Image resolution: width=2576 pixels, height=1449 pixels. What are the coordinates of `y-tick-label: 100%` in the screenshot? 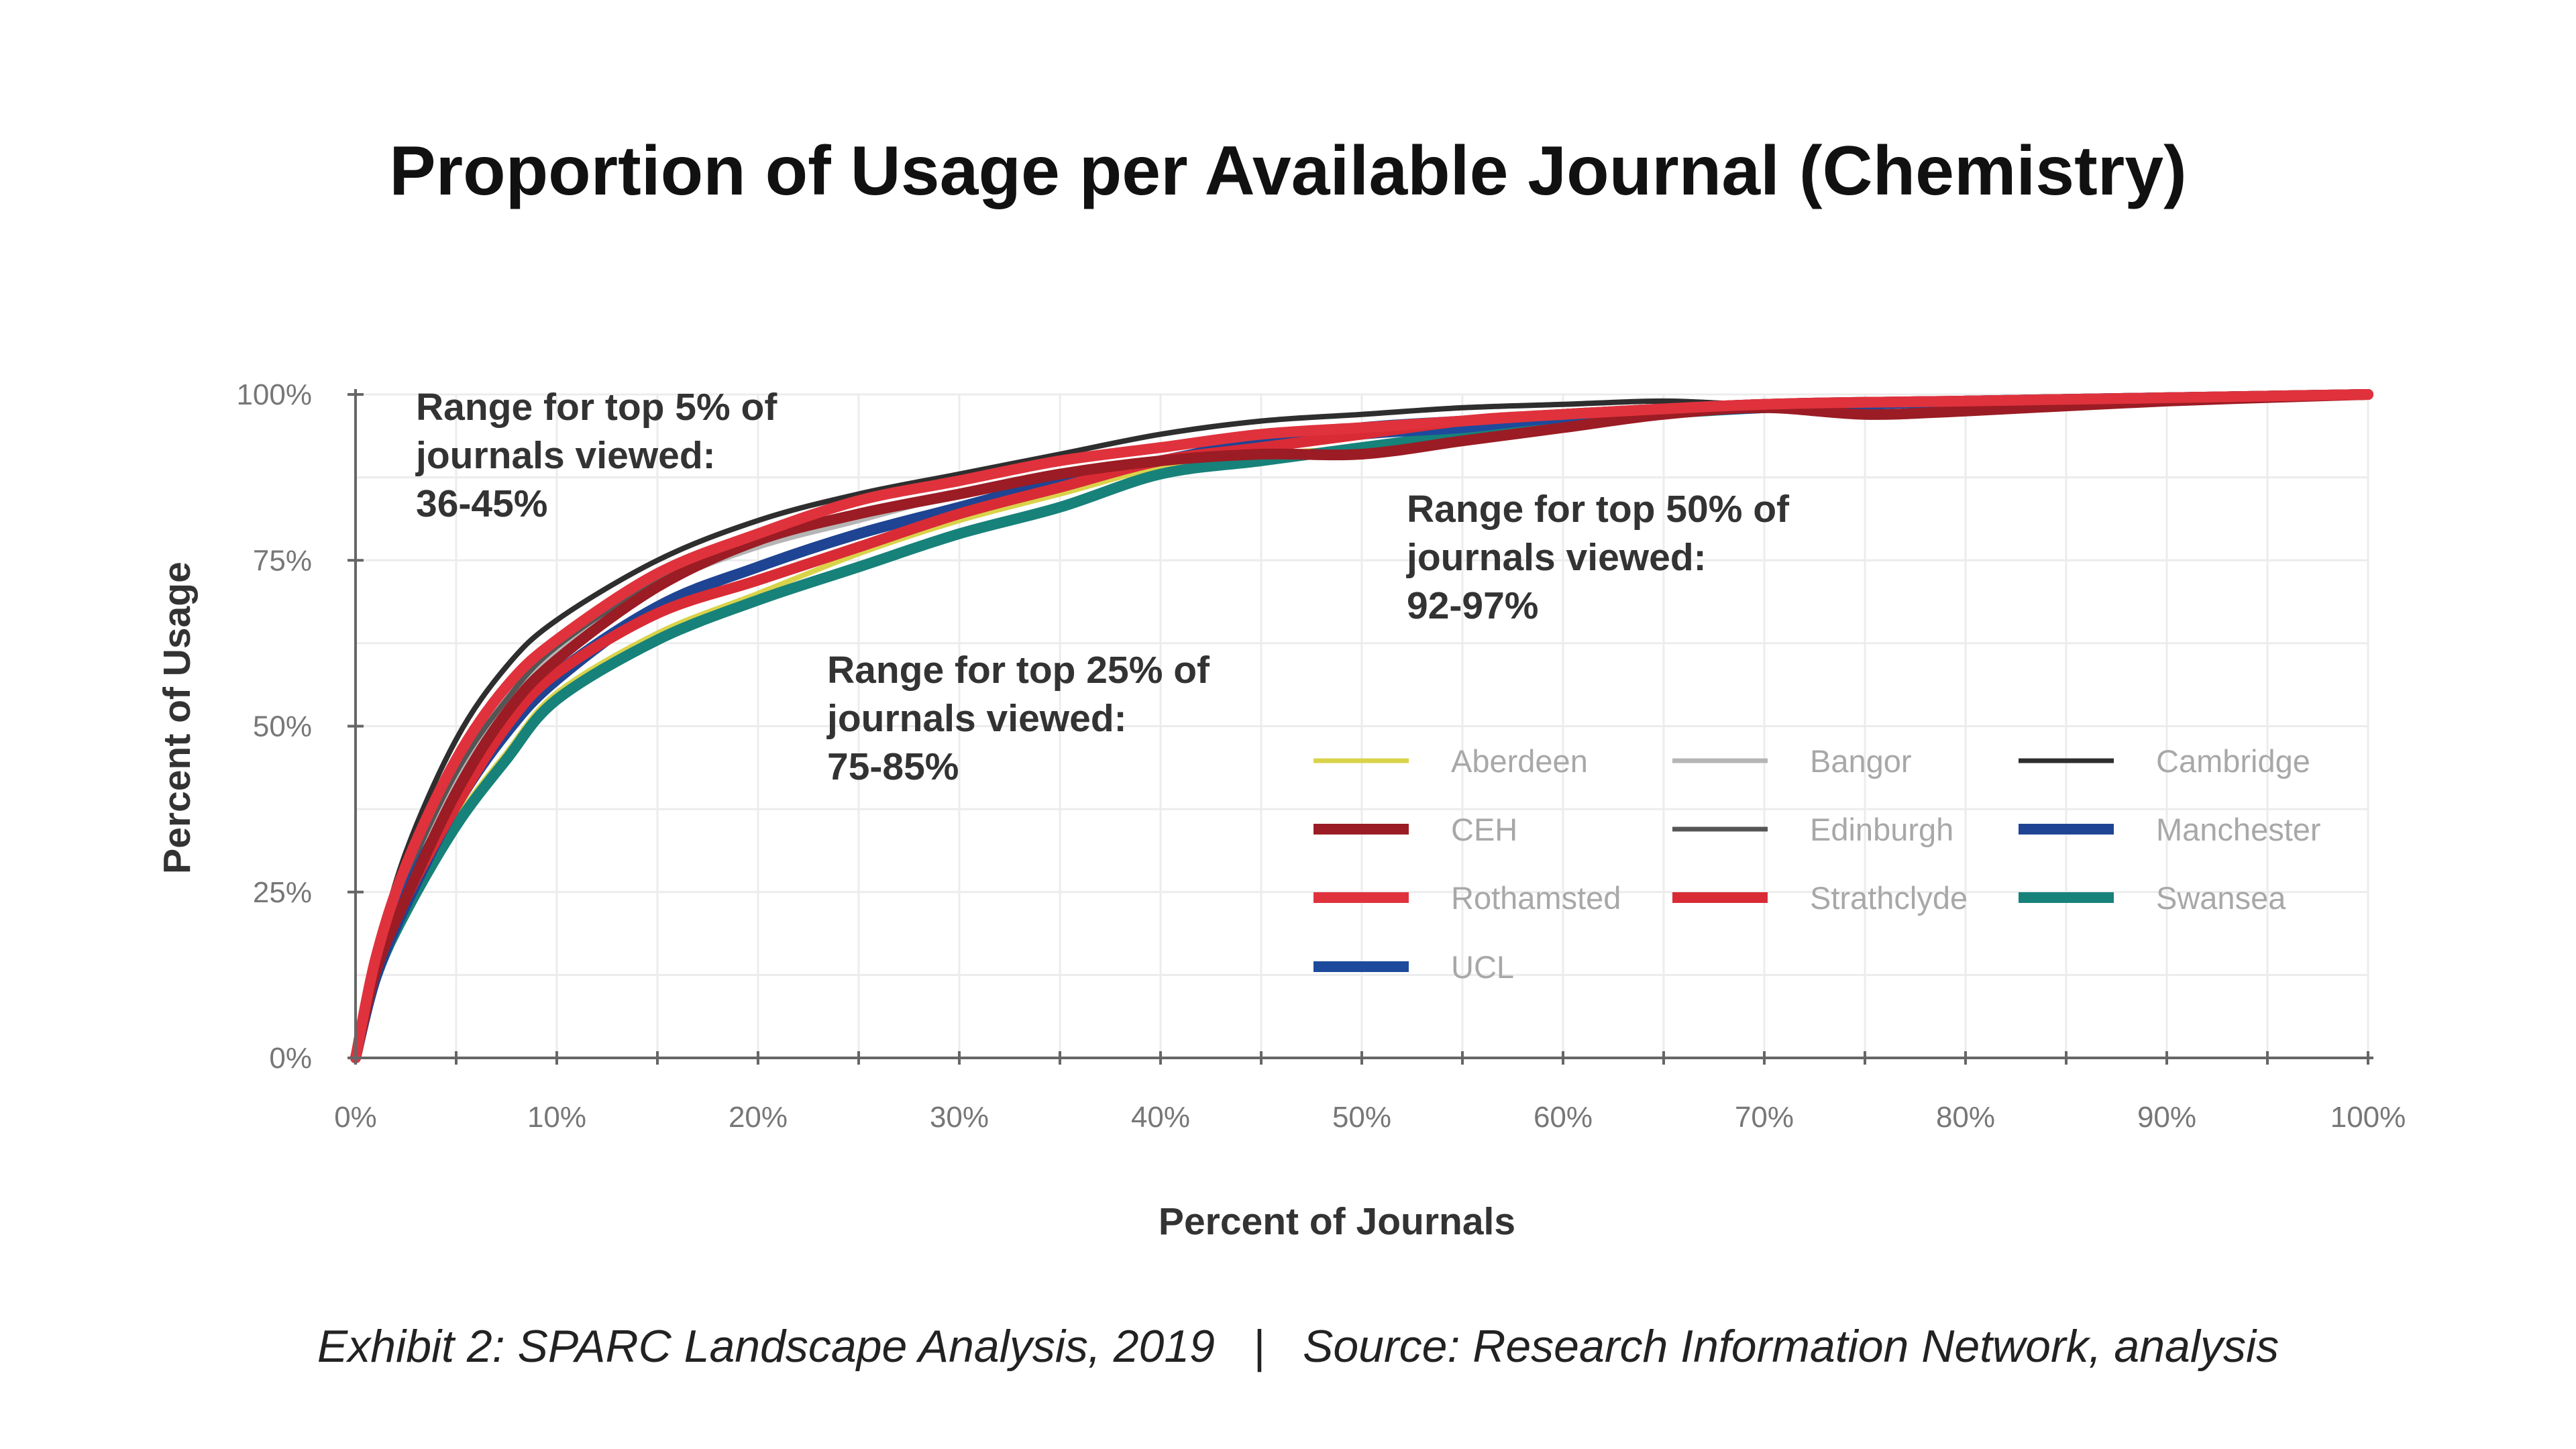 It's located at (274, 394).